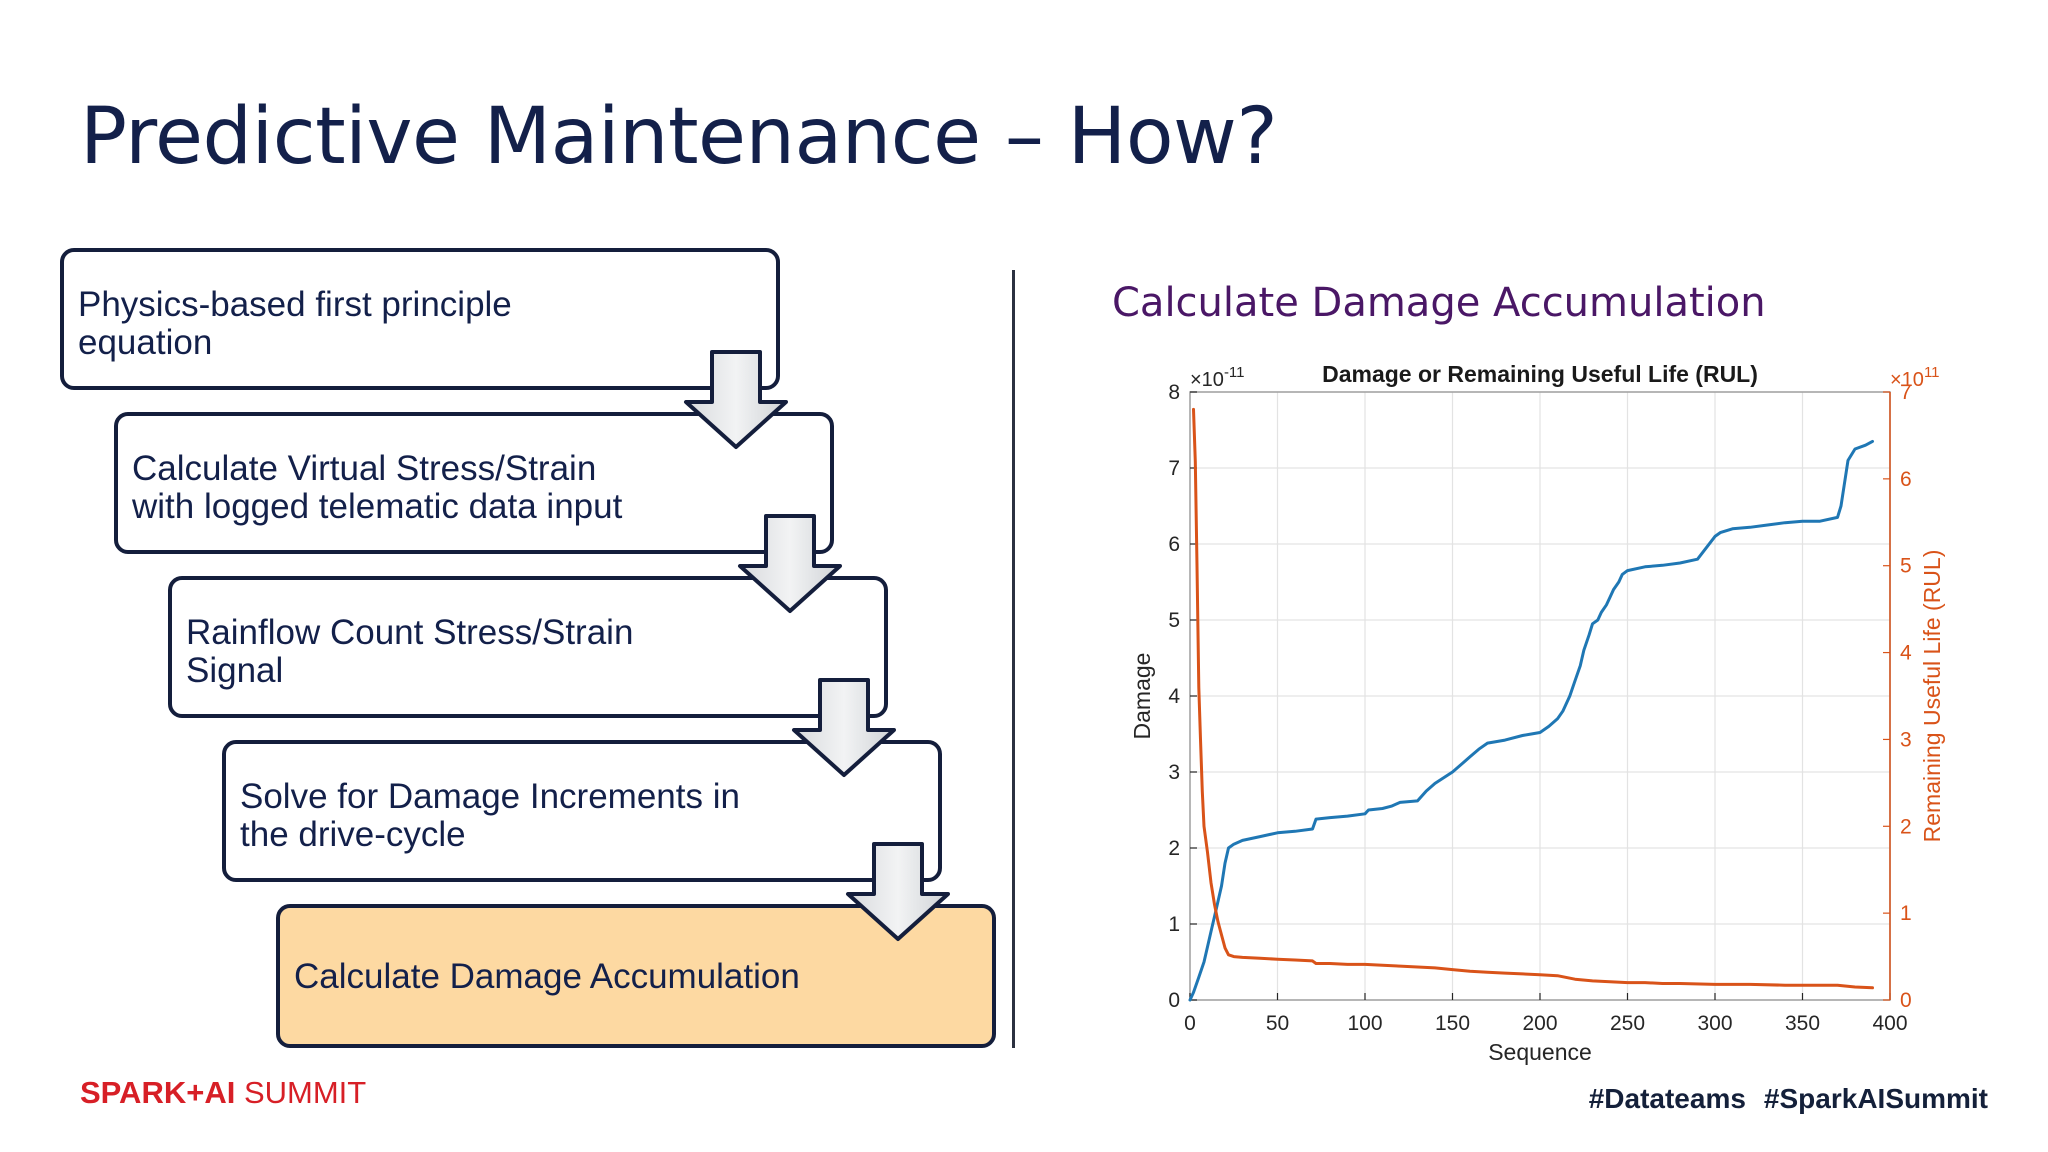  I want to click on y-right-tick-label: 6, so click(1906, 479).